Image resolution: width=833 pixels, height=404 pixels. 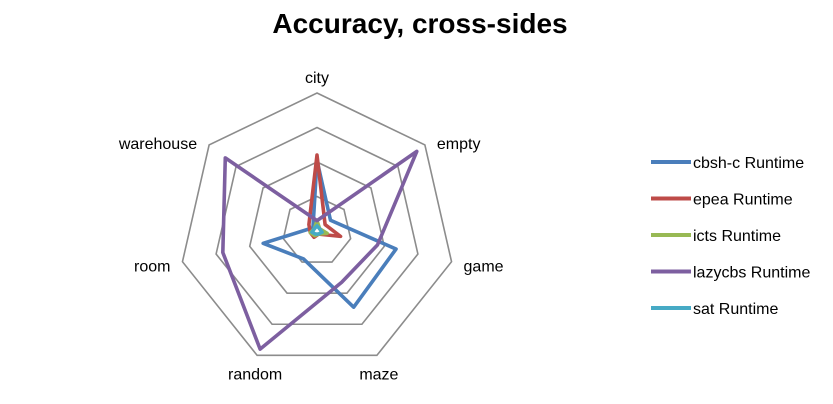 I want to click on axis-label-warehouse: warehouse, so click(x=157, y=144).